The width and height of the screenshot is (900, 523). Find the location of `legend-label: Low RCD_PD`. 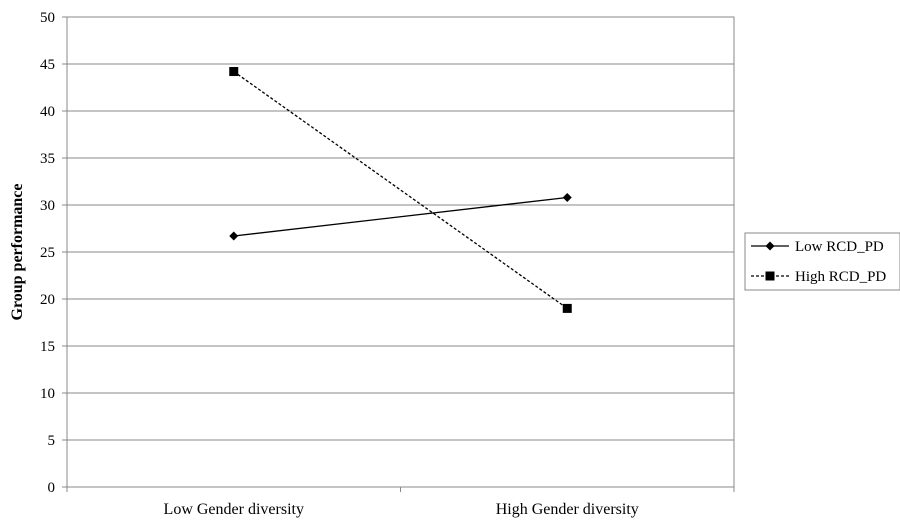

legend-label: Low RCD_PD is located at coordinates (839, 247).